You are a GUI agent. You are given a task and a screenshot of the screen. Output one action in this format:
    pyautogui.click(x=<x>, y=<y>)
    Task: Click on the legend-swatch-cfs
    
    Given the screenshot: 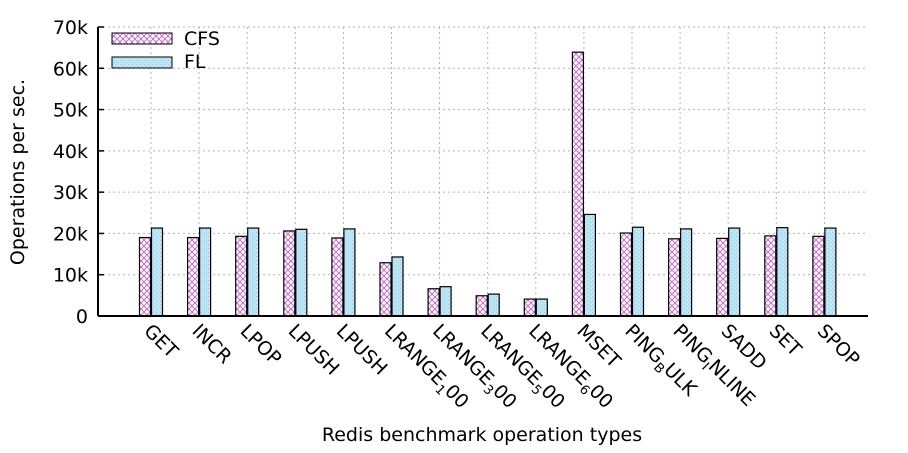 What is the action you would take?
    pyautogui.click(x=142, y=38)
    